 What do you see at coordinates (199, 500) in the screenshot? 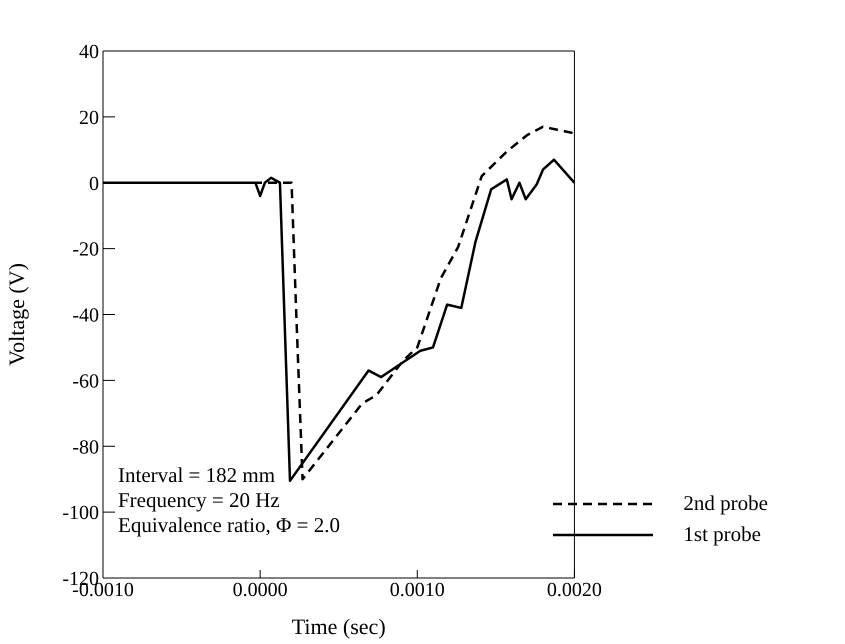
I see `annotation: Frequency = 20 Hz` at bounding box center [199, 500].